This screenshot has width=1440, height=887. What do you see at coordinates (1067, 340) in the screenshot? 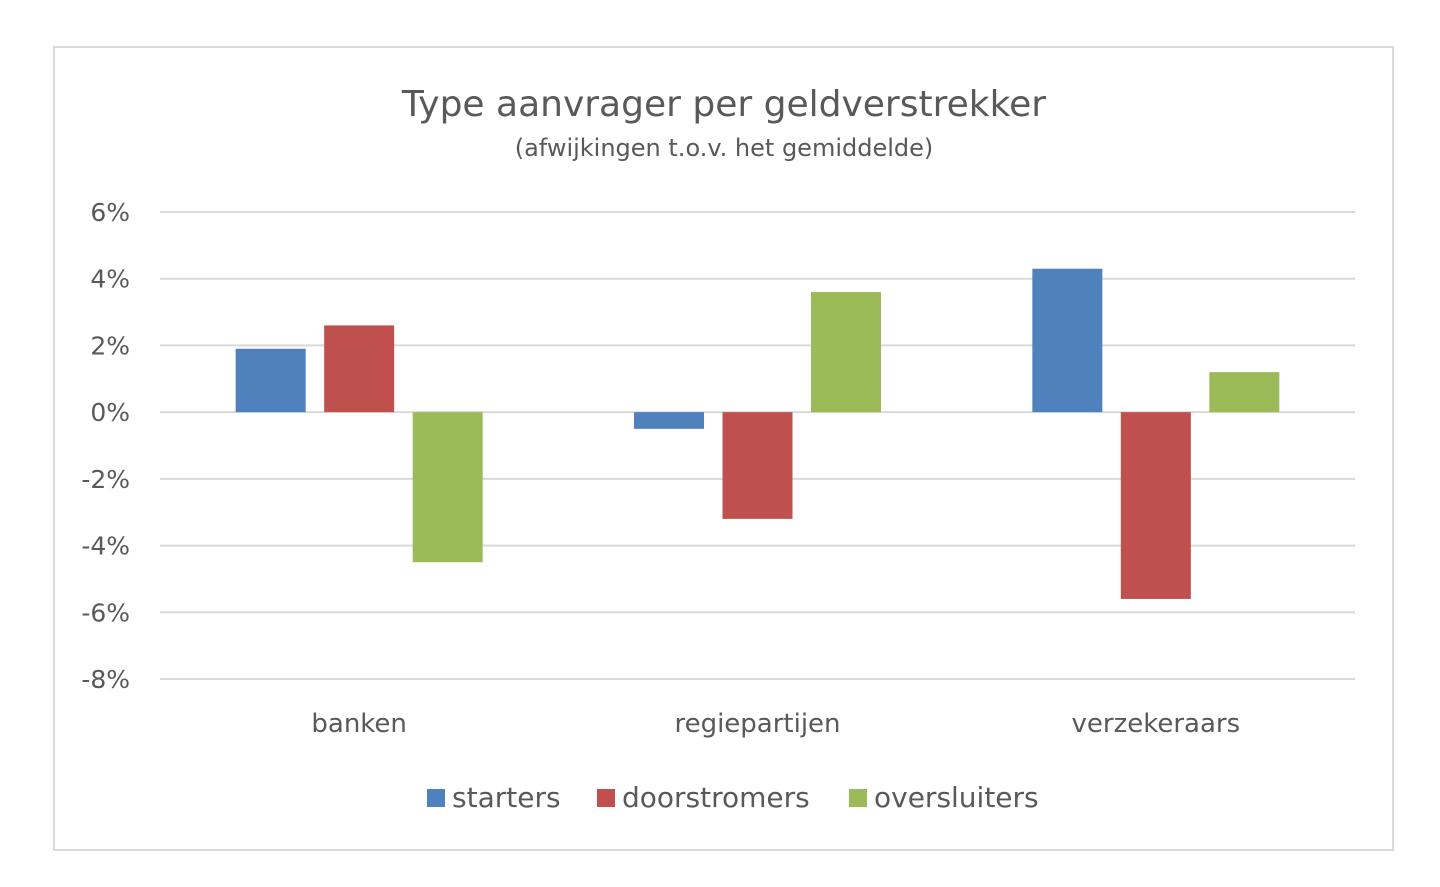
I see `bar-starters-verzekeraars` at bounding box center [1067, 340].